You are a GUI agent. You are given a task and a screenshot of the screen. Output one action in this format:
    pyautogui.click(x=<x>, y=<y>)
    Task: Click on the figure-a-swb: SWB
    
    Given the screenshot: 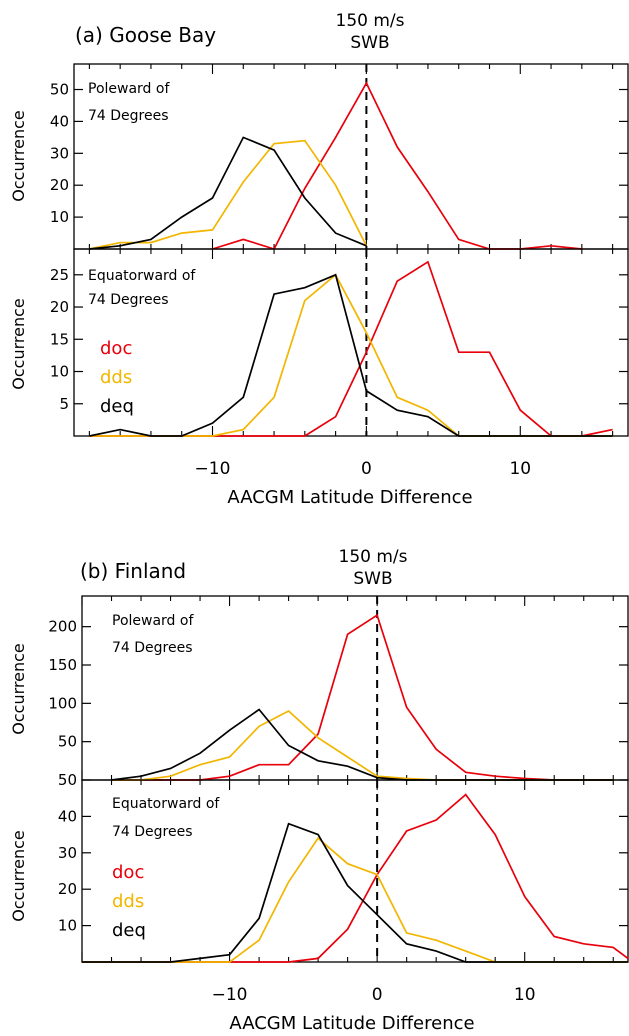 What is the action you would take?
    pyautogui.click(x=369, y=43)
    